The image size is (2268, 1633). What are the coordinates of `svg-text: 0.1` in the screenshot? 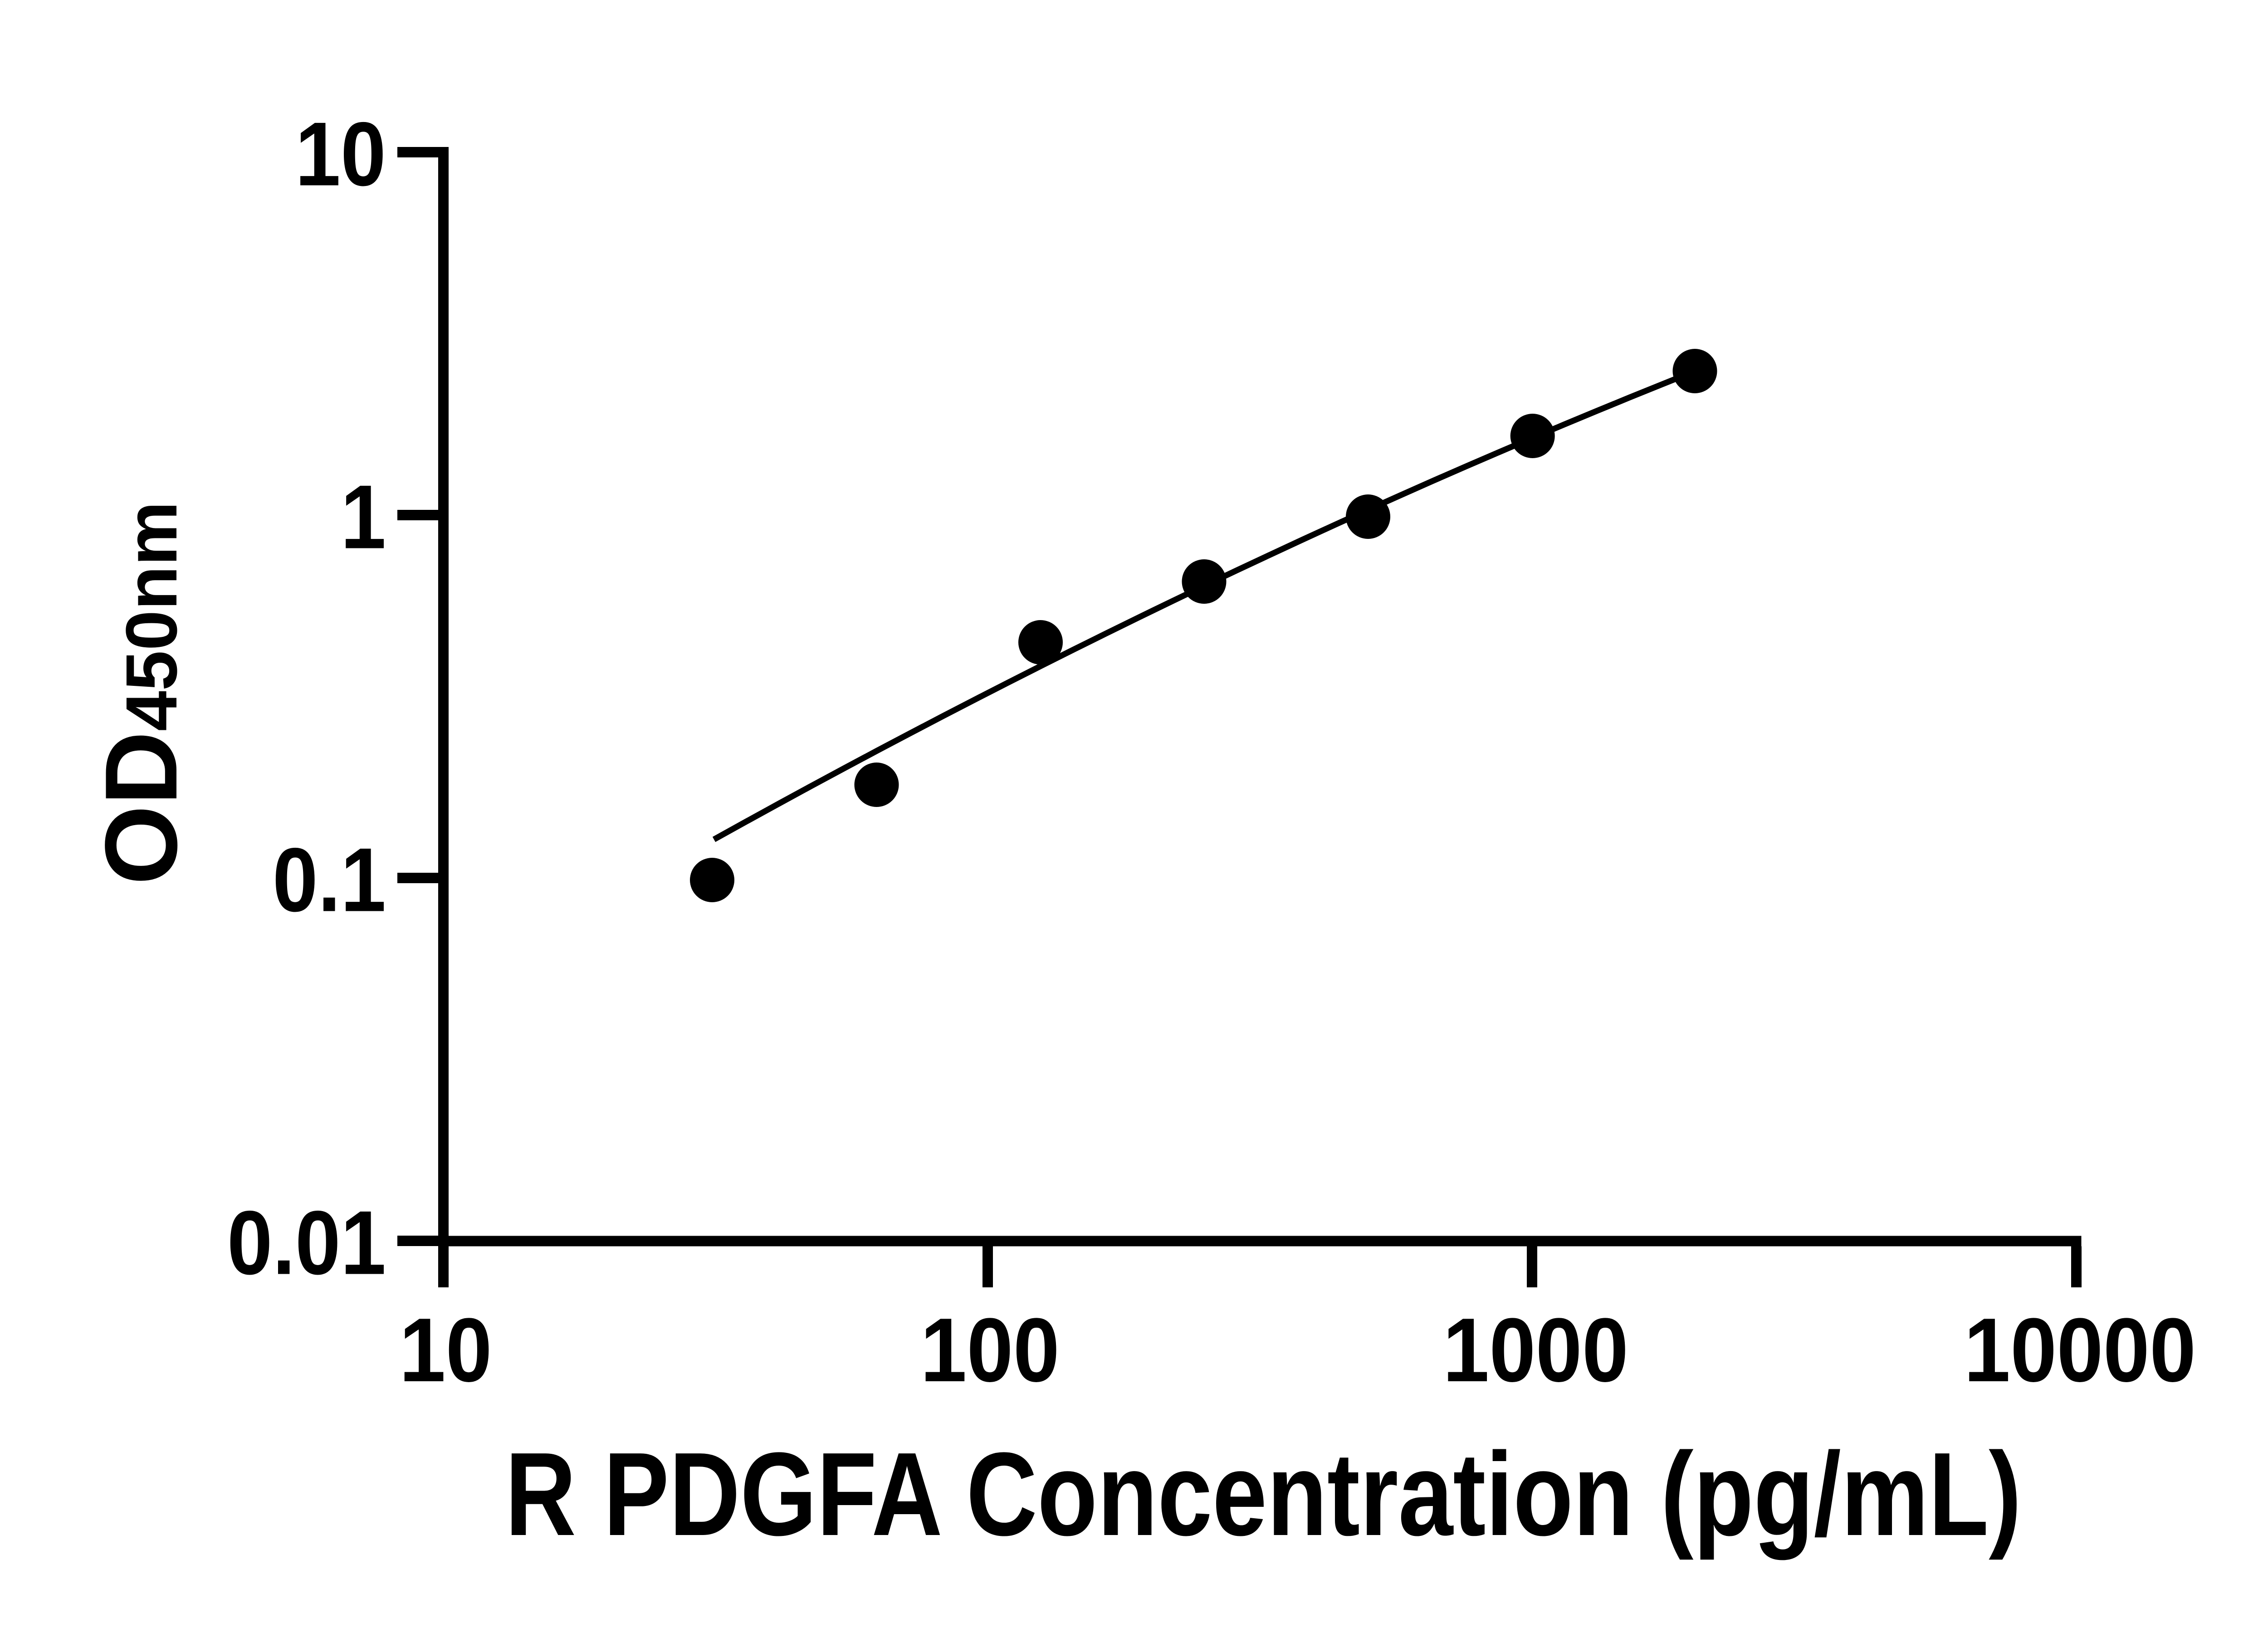 It's located at (330, 880).